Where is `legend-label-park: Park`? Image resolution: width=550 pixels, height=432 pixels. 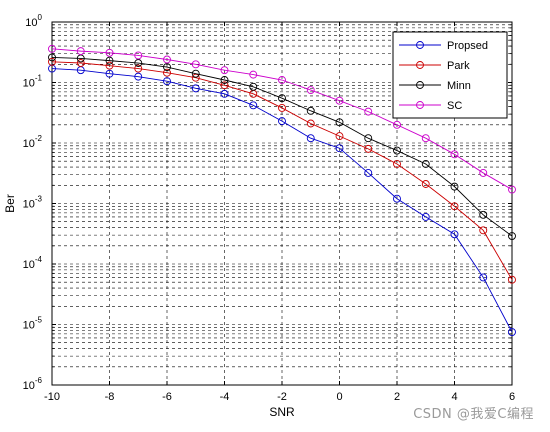
legend-label-park: Park is located at coordinates (458, 66).